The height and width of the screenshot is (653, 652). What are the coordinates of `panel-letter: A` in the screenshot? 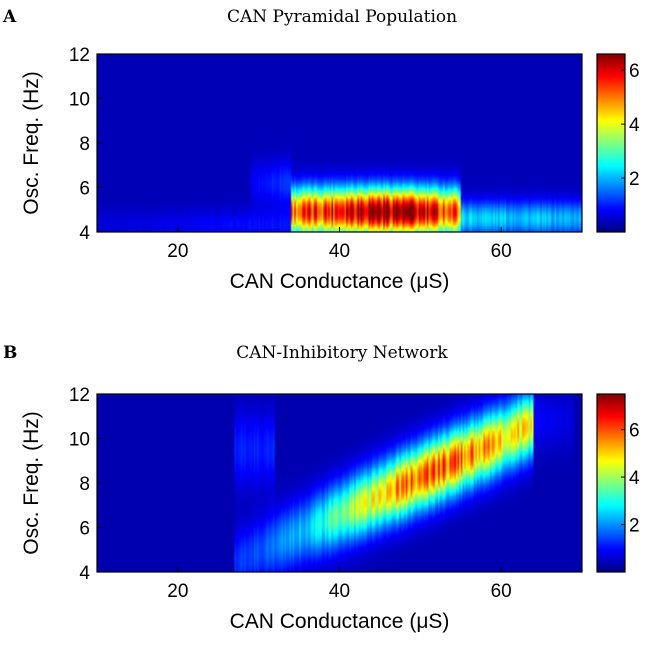 It's located at (9, 17).